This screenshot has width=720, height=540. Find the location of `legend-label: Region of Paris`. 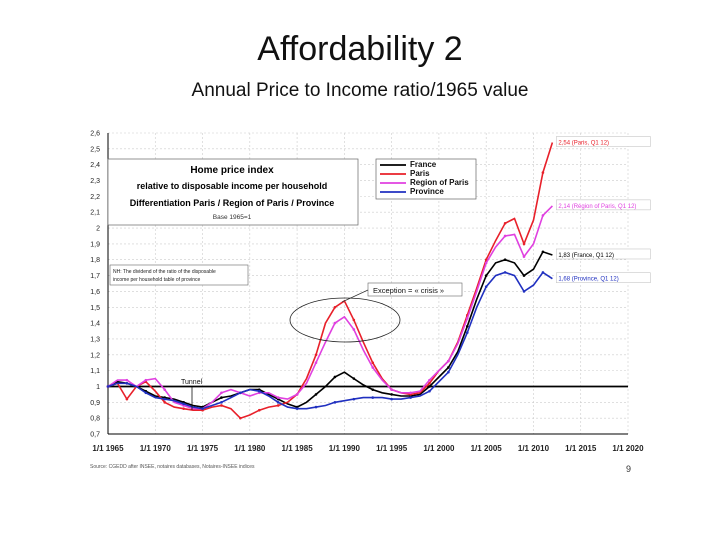

legend-label: Region of Paris is located at coordinates (439, 182).